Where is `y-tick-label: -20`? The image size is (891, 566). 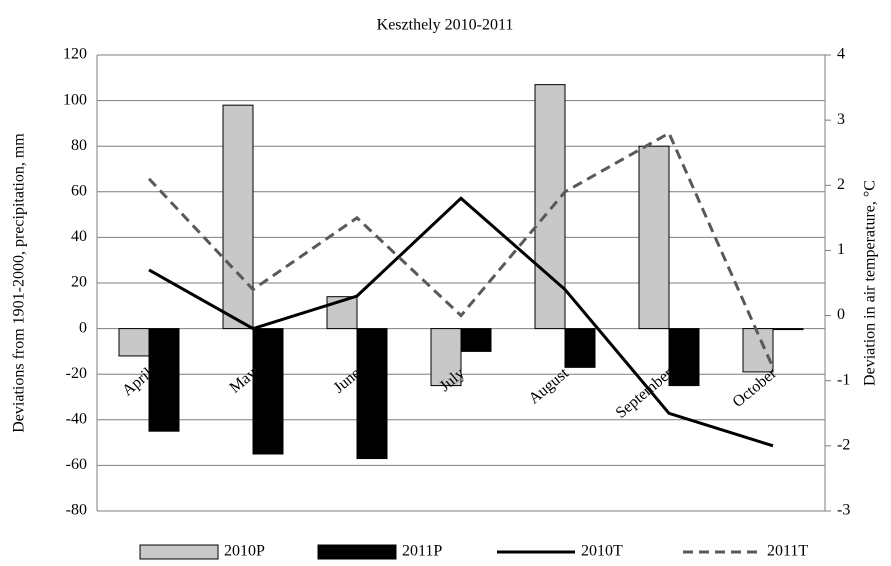 y-tick-label: -20 is located at coordinates (76, 373).